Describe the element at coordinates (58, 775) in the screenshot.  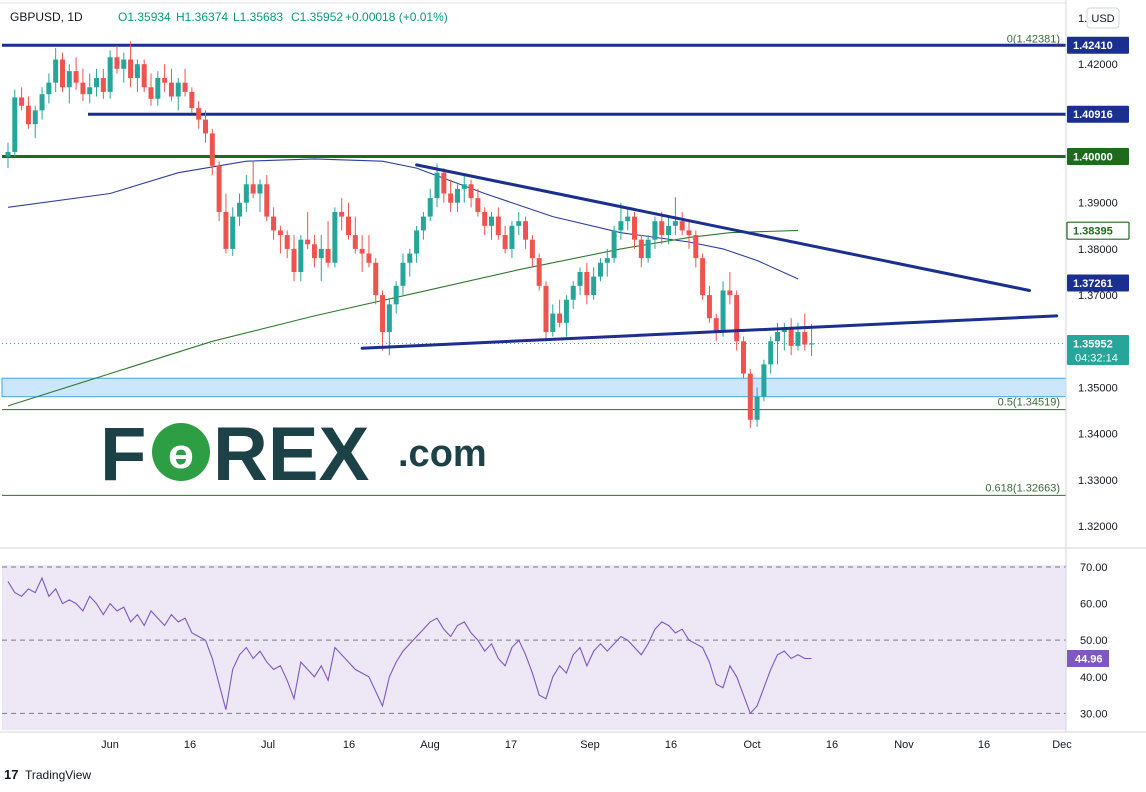
I see `tradingview-logo-text: TradingView` at that location.